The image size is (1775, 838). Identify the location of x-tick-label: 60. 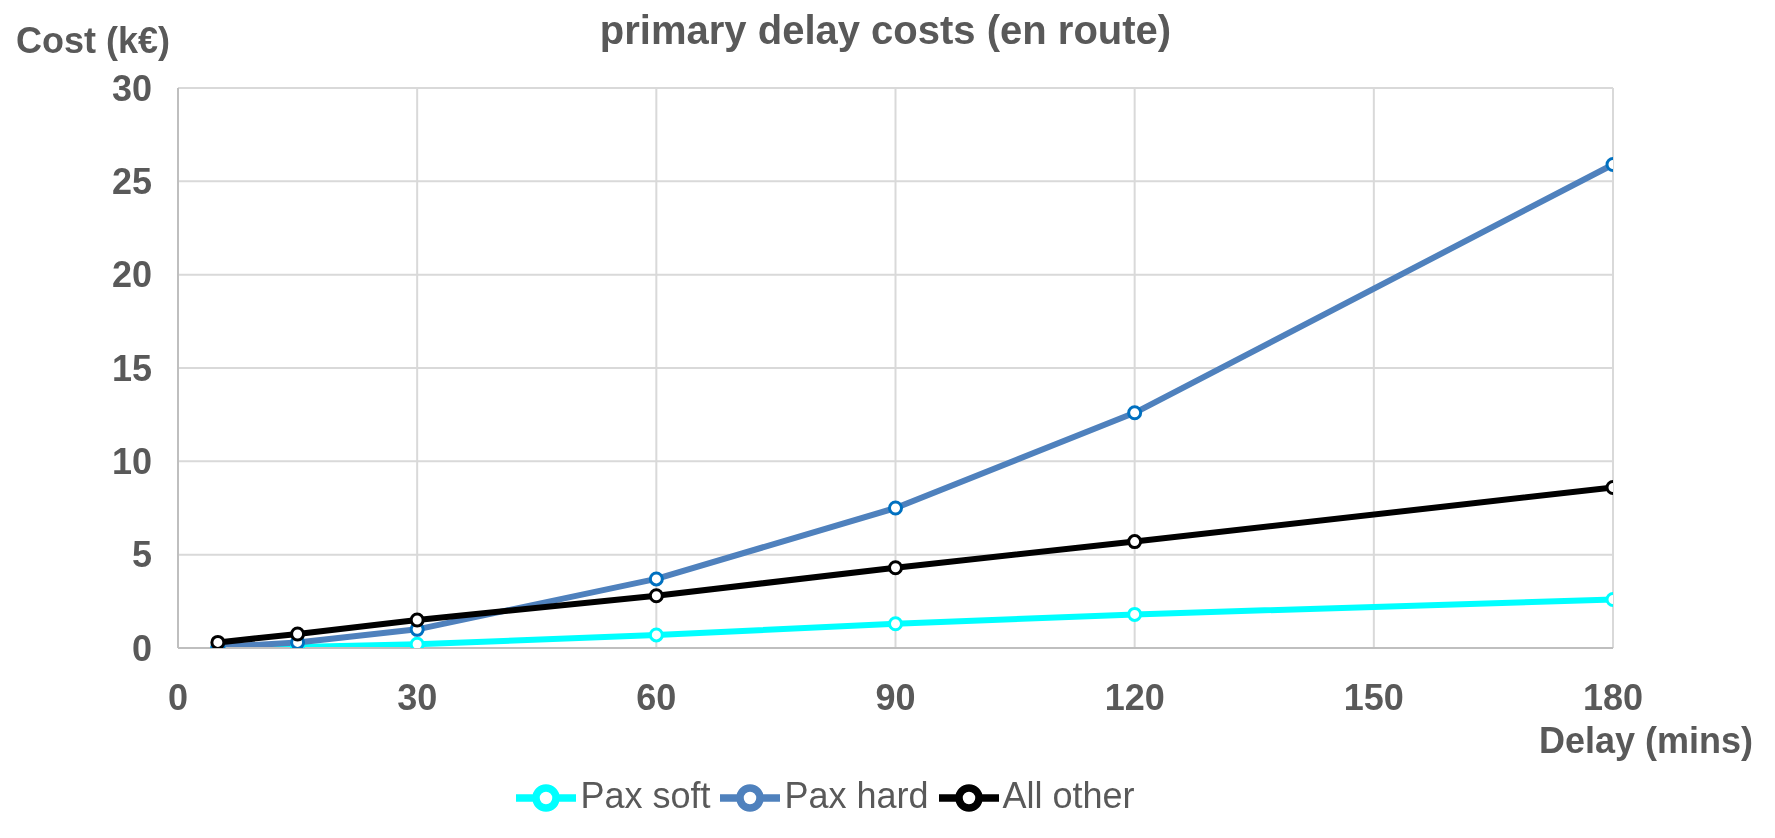
(656, 697).